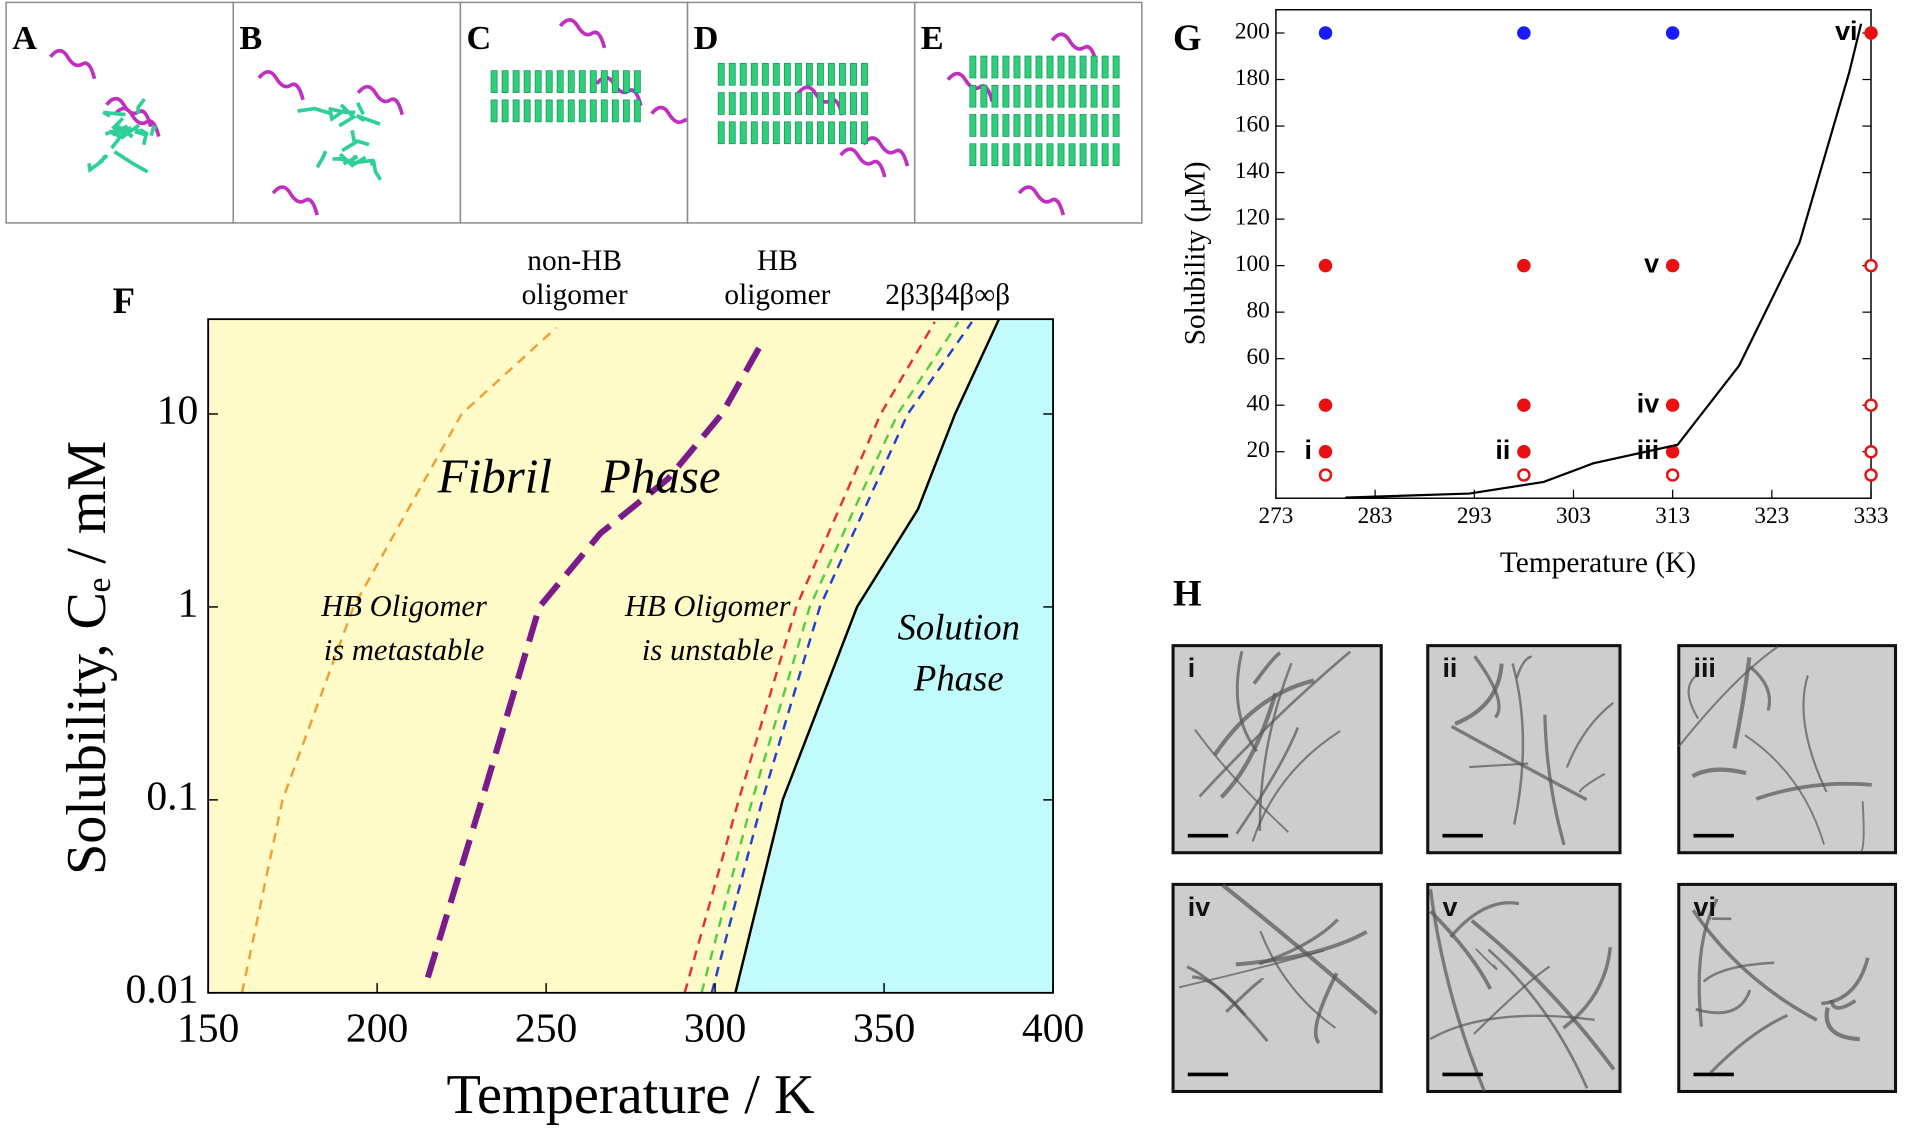  I want to click on point-label: ii, so click(1502, 450).